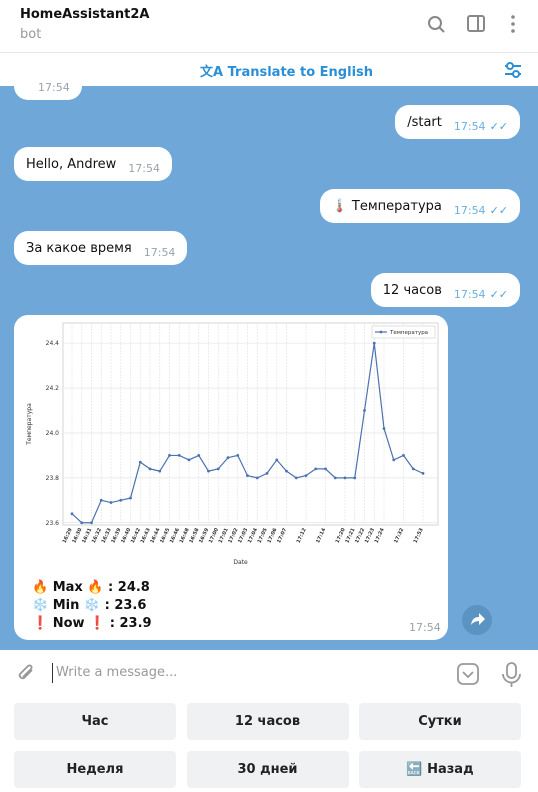  I want to click on message-bubble: /start 17:54 ✓✓, so click(457, 122).